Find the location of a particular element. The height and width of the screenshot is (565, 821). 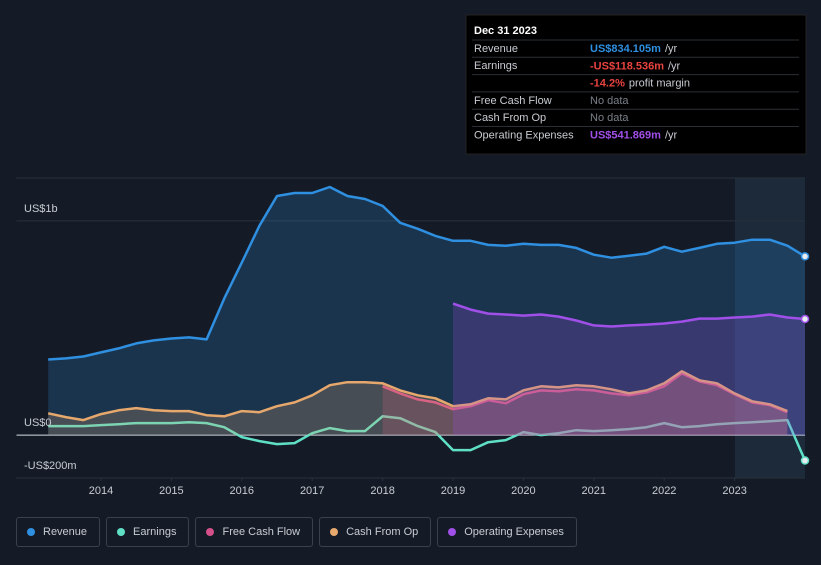

tooltip-value: -US$118.536m/yr is located at coordinates (635, 66).